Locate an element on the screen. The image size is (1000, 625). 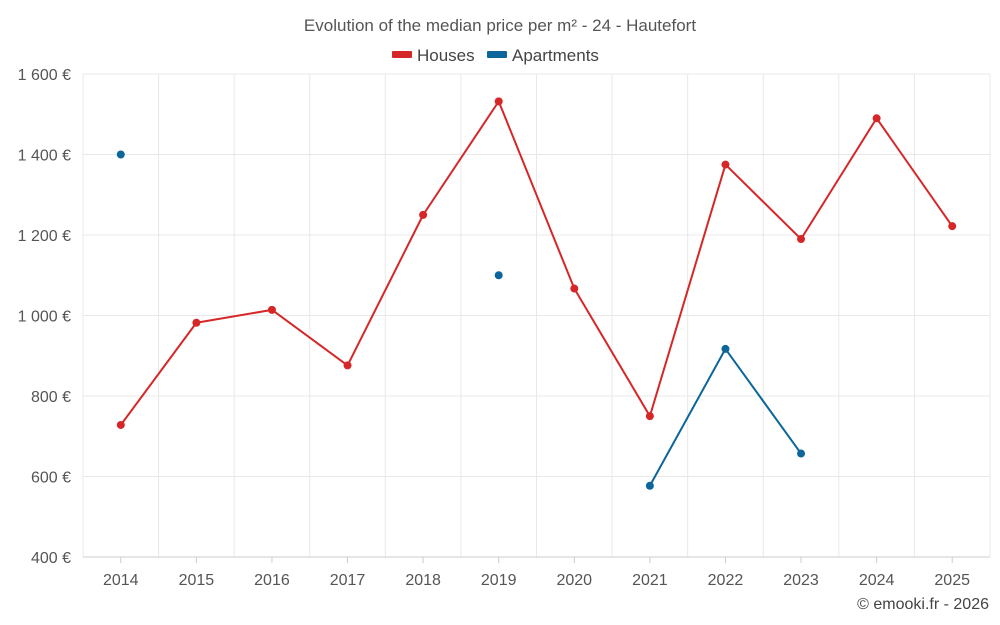
legend-label-houses: Houses is located at coordinates (446, 55).